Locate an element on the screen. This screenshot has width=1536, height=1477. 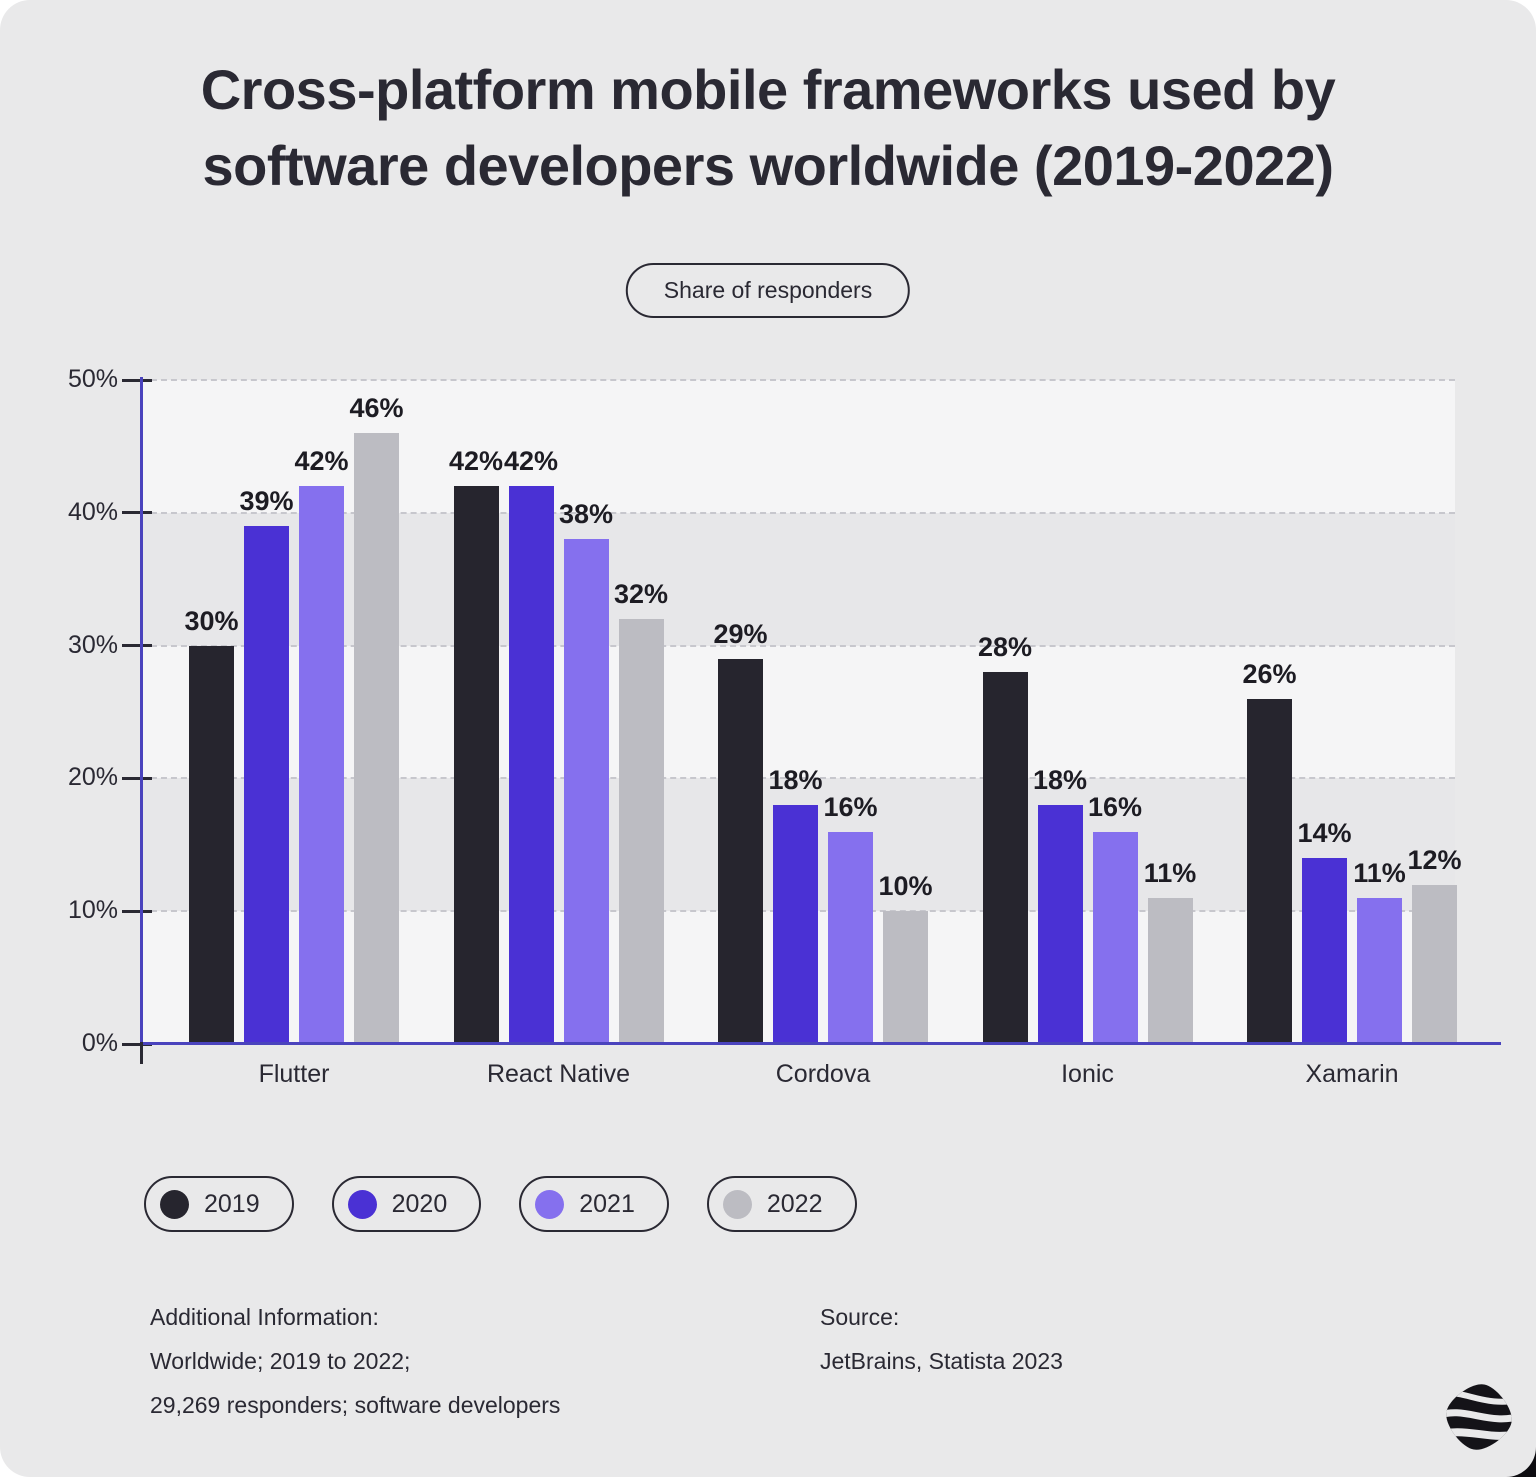
x-axis-label-flutter: Flutter is located at coordinates (294, 1074).